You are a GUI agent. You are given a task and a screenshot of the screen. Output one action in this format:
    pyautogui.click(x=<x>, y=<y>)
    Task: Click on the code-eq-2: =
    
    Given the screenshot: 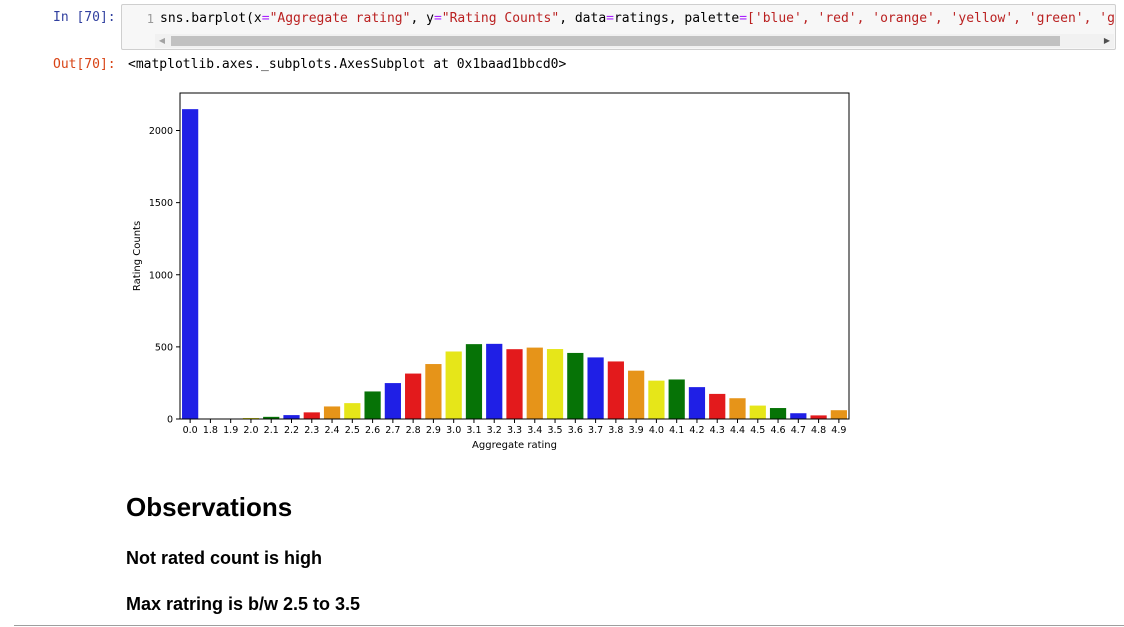 What is the action you would take?
    pyautogui.click(x=437, y=18)
    